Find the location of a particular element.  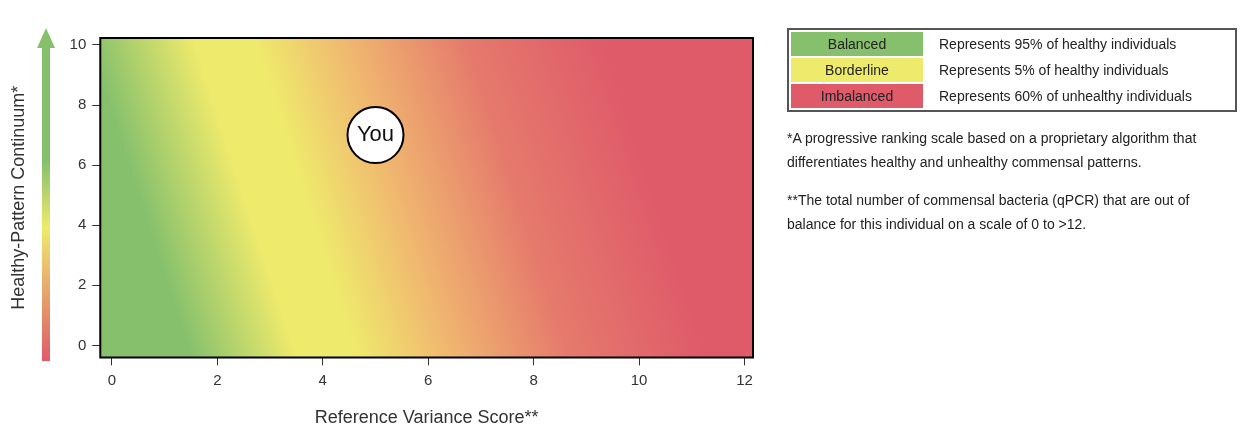

text: Imbalanced is located at coordinates (857, 96).